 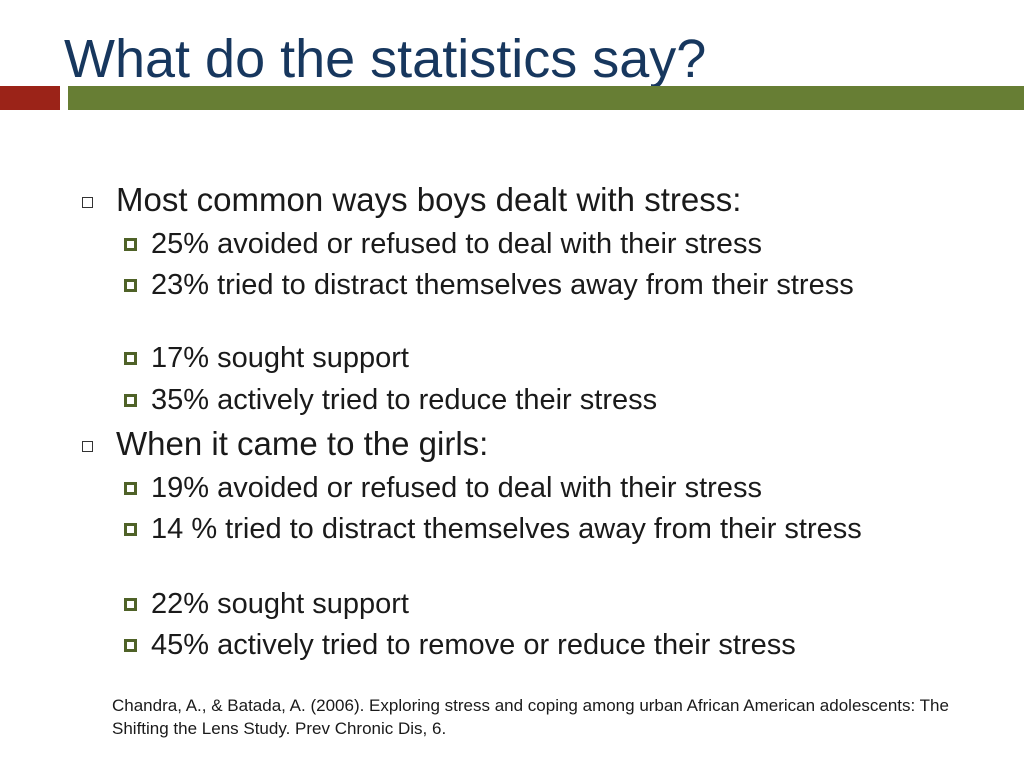 What do you see at coordinates (280, 358) in the screenshot?
I see `list-item-text: 17% sought support` at bounding box center [280, 358].